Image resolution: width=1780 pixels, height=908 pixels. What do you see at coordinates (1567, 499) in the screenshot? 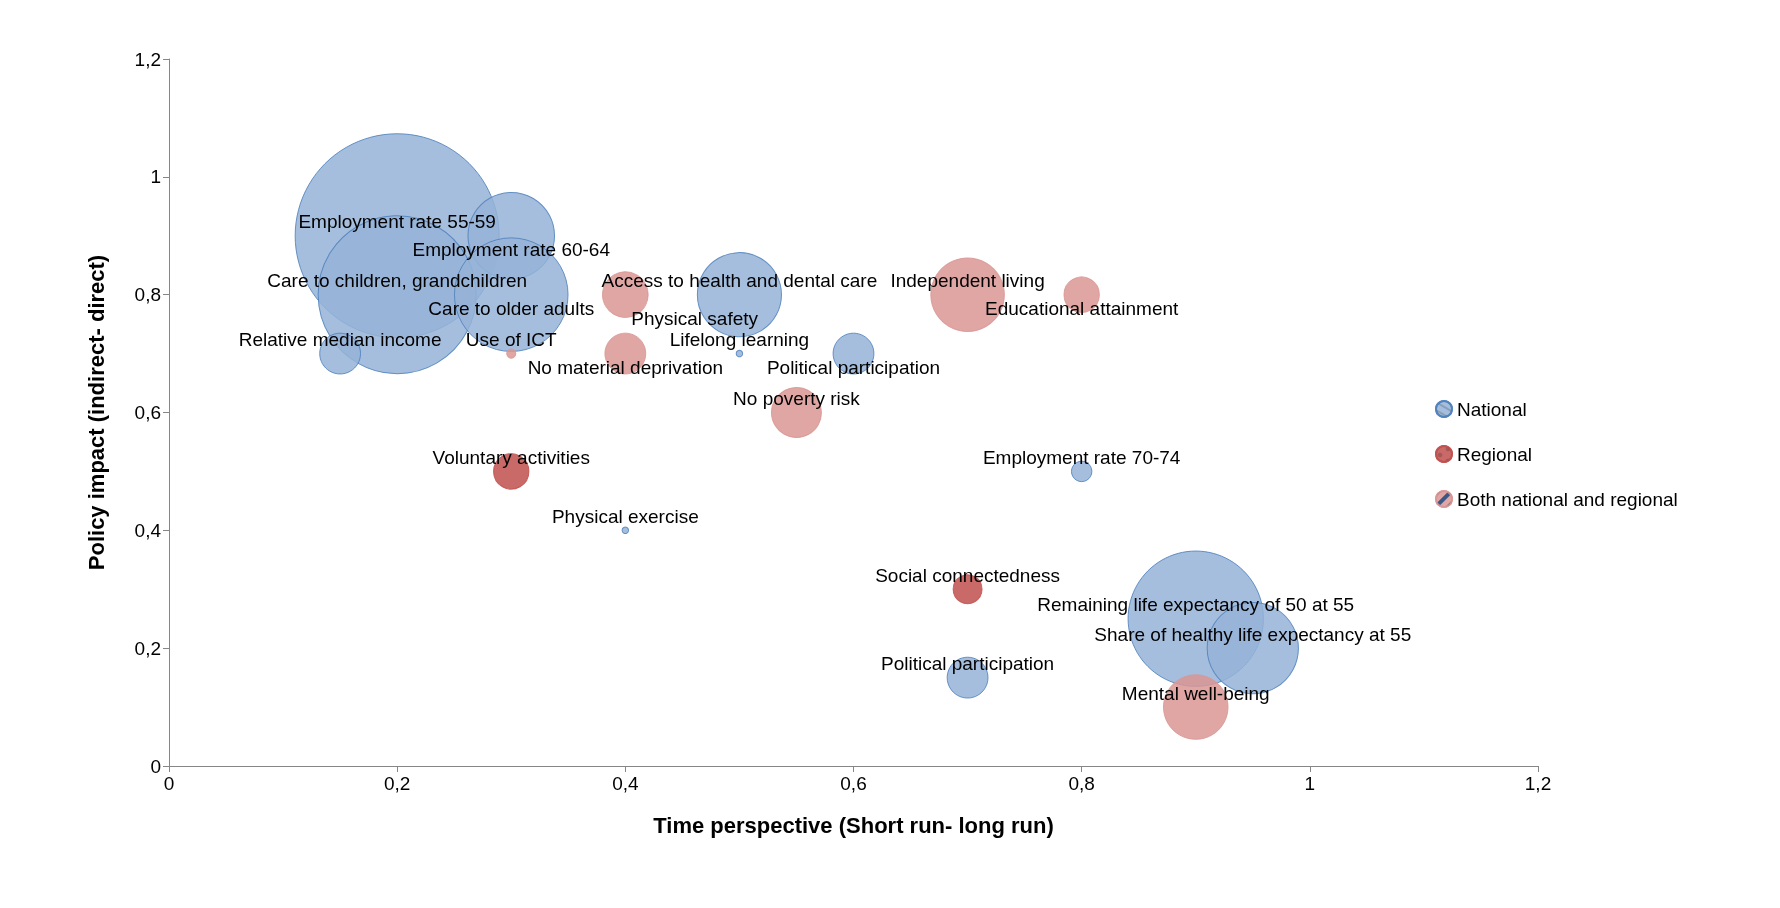
I see `legend-label: Both national and regional` at bounding box center [1567, 499].